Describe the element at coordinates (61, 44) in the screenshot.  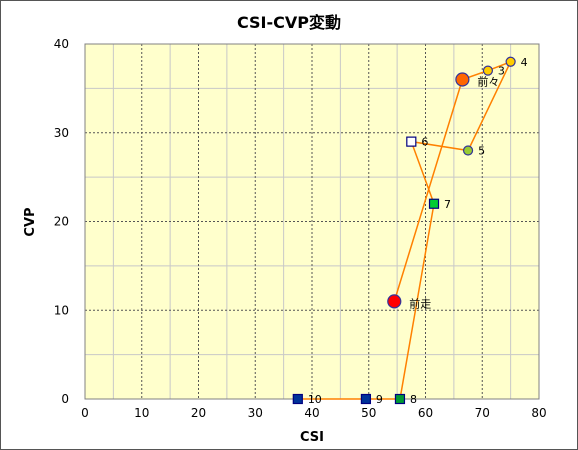
I see `y-tick-label: 40` at that location.